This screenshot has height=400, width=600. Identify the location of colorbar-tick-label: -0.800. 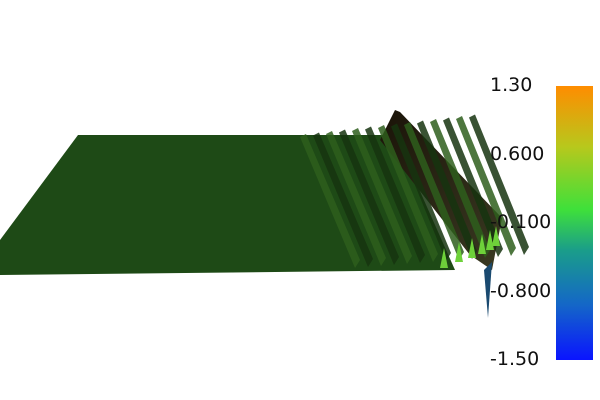
(521, 290).